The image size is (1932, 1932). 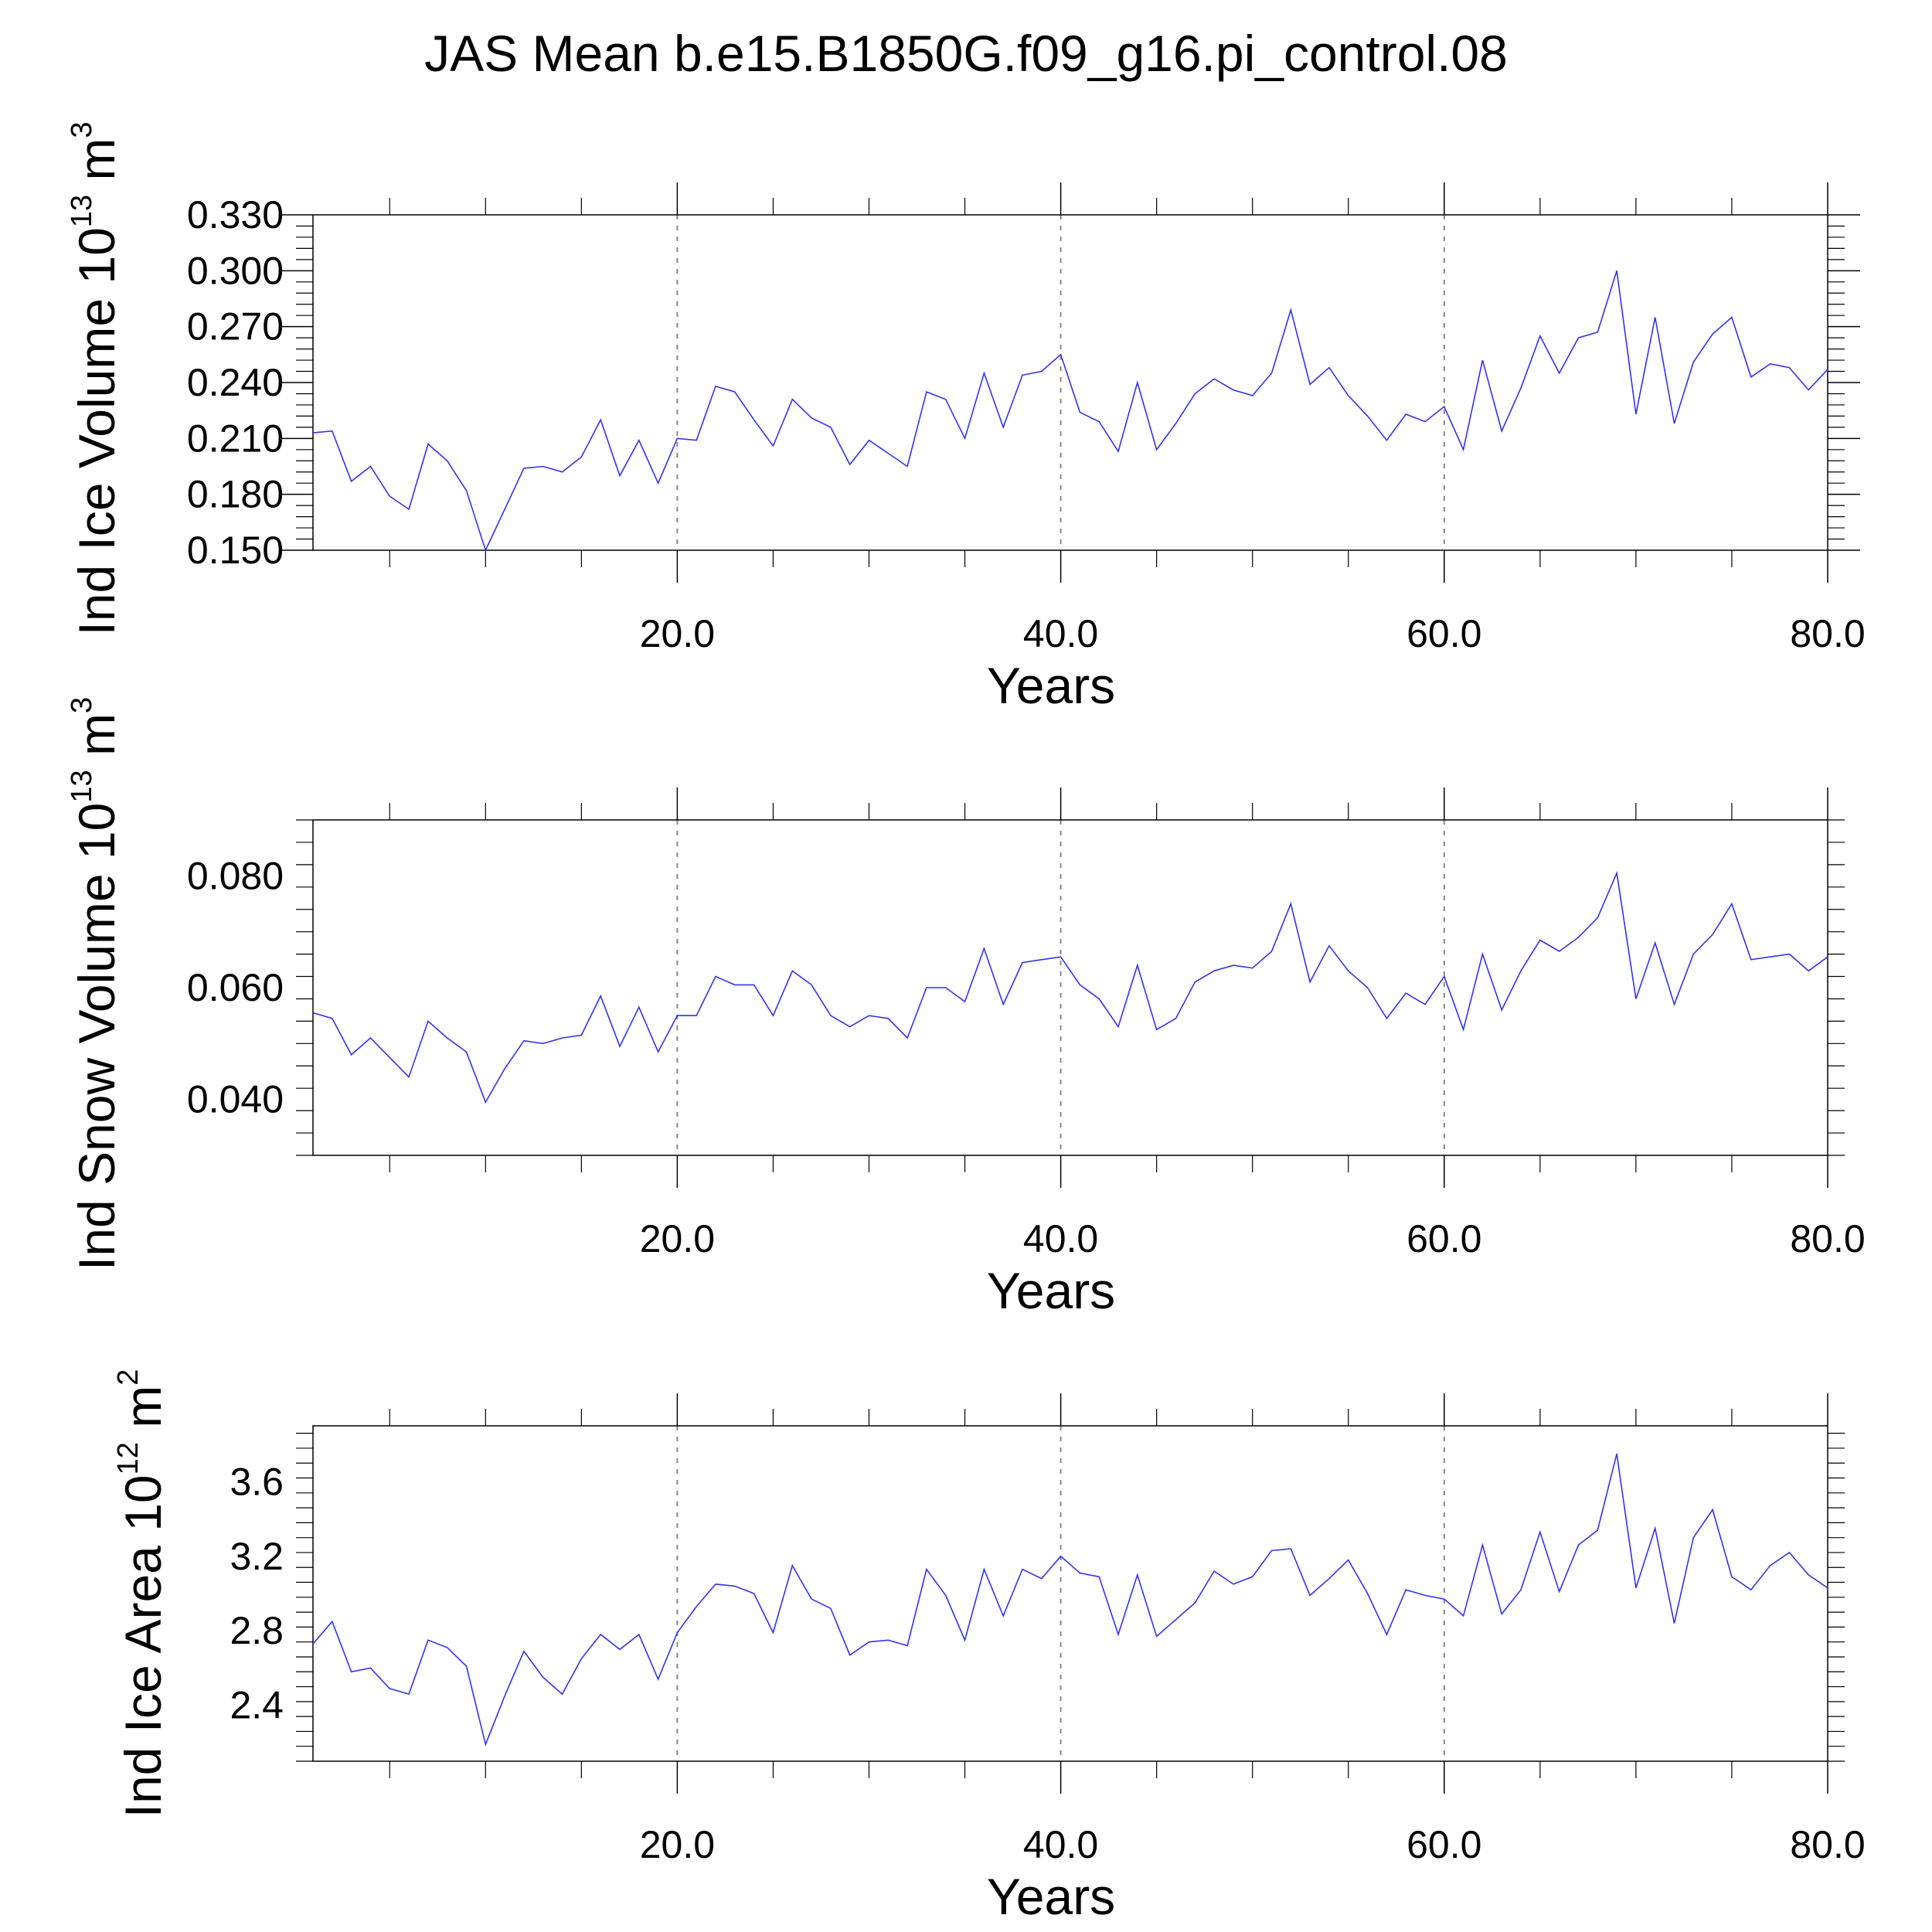 I want to click on y-tick-label: 0.040, so click(x=236, y=1099).